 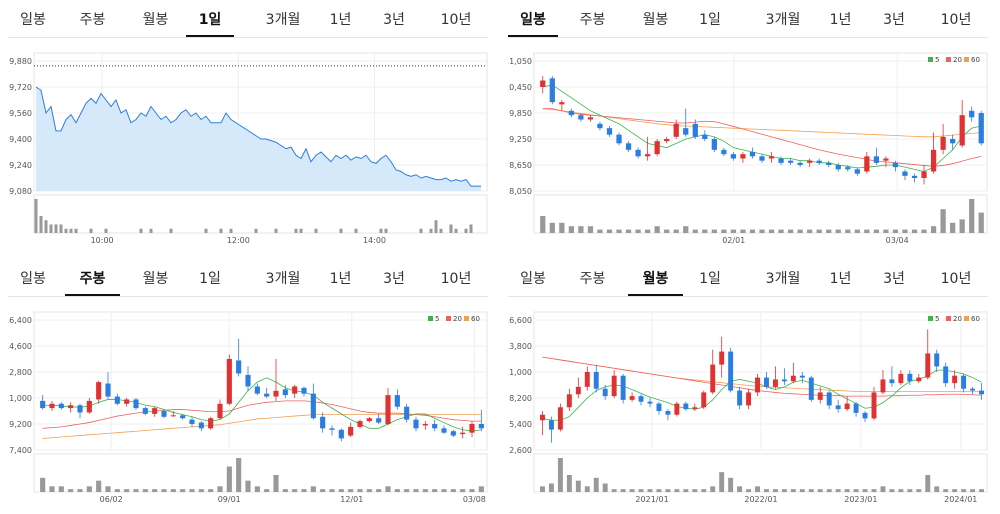 What do you see at coordinates (937, 319) in the screenshot?
I see `legend-label: 5` at bounding box center [937, 319].